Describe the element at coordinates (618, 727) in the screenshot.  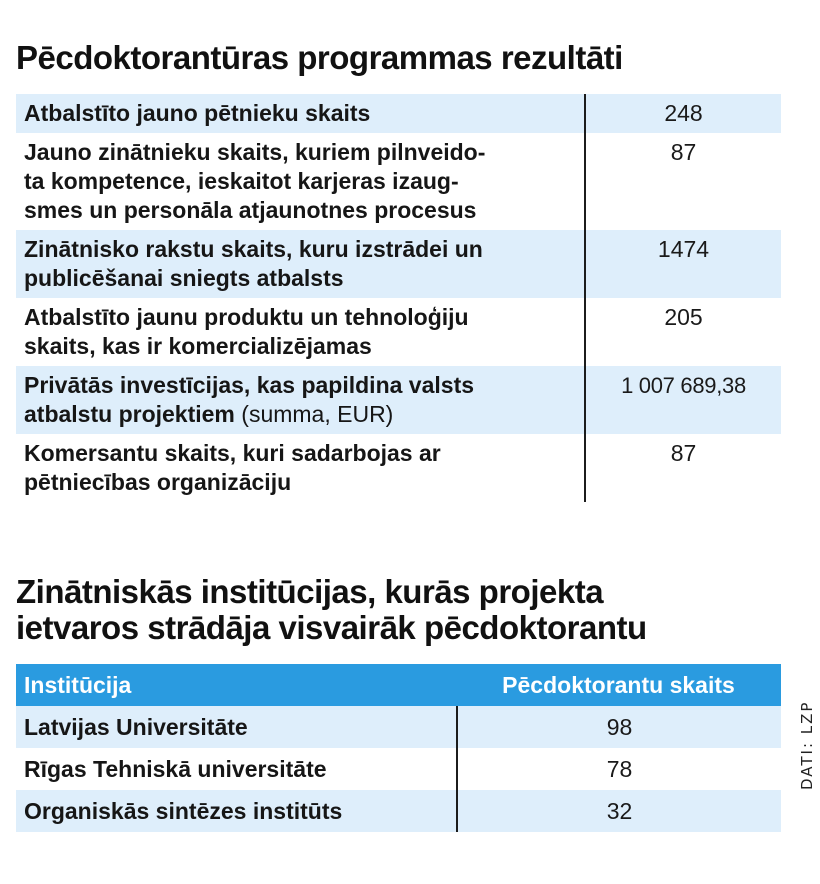
I see `institution-count: 98` at that location.